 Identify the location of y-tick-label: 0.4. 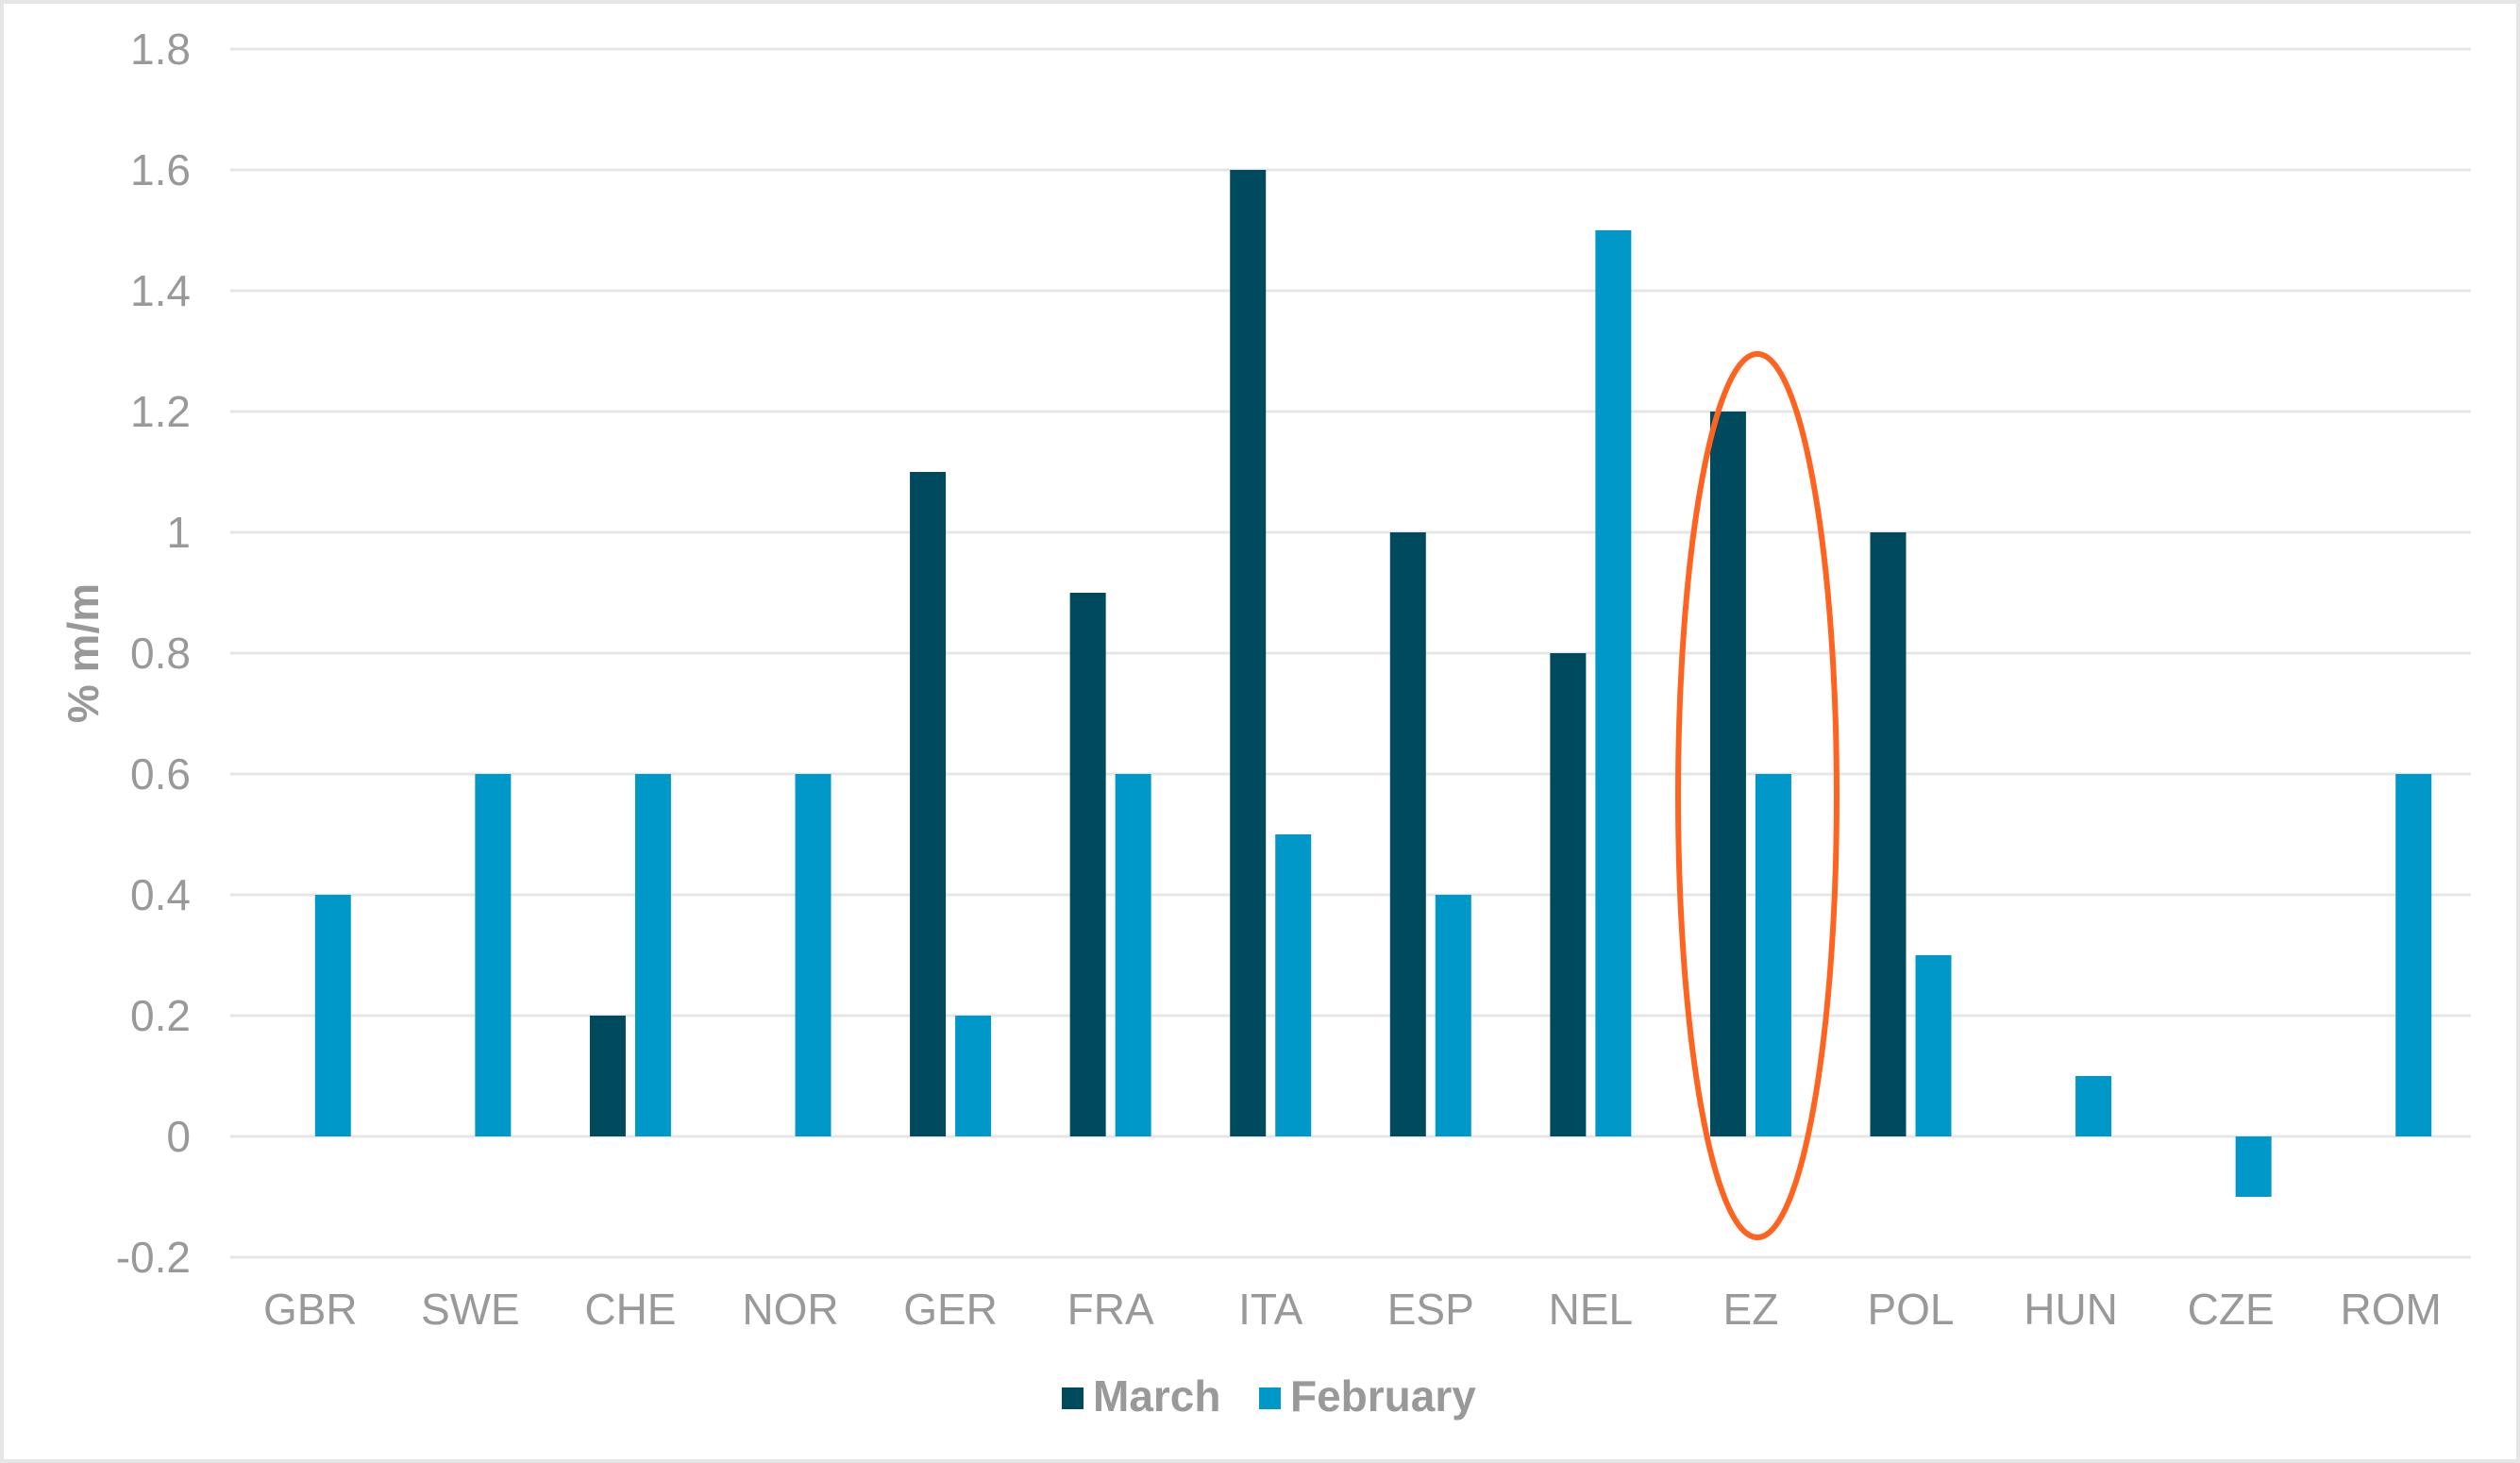
(160, 894).